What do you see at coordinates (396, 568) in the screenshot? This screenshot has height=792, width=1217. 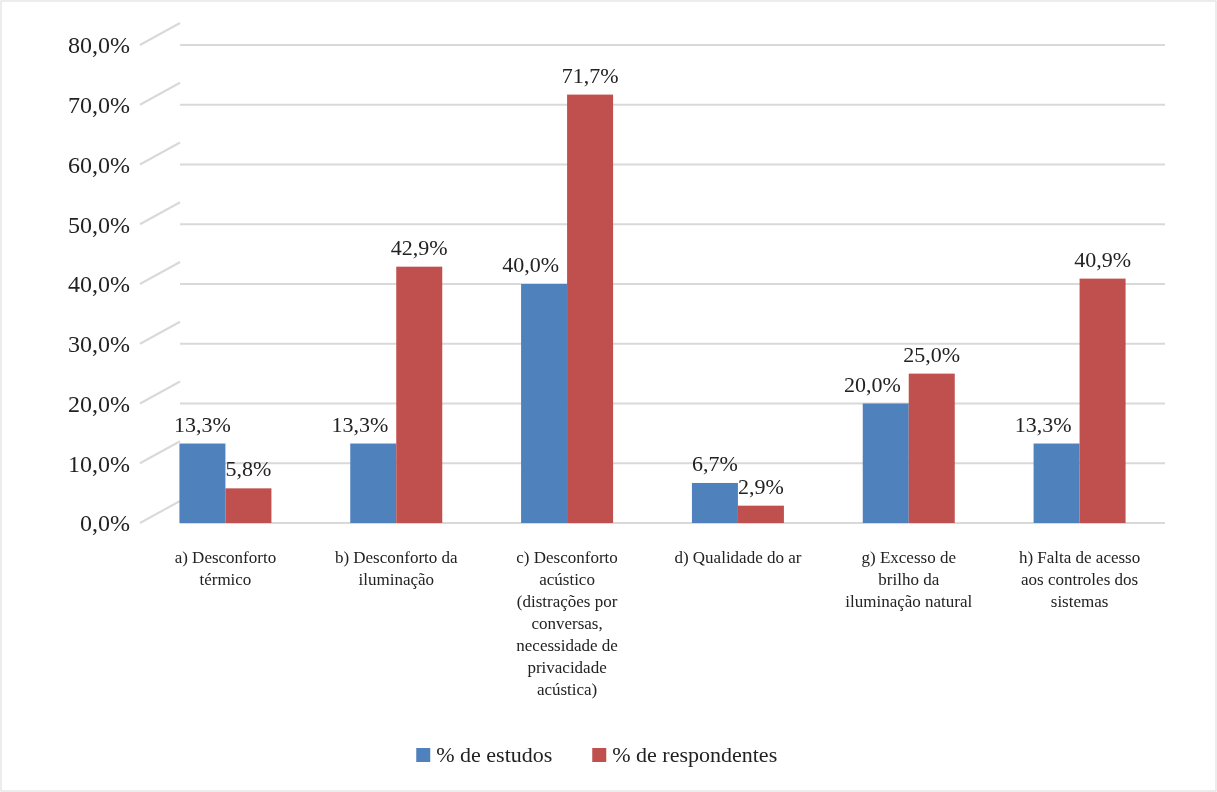 I see `x-tick-label: b) Desconforto da iluminação` at bounding box center [396, 568].